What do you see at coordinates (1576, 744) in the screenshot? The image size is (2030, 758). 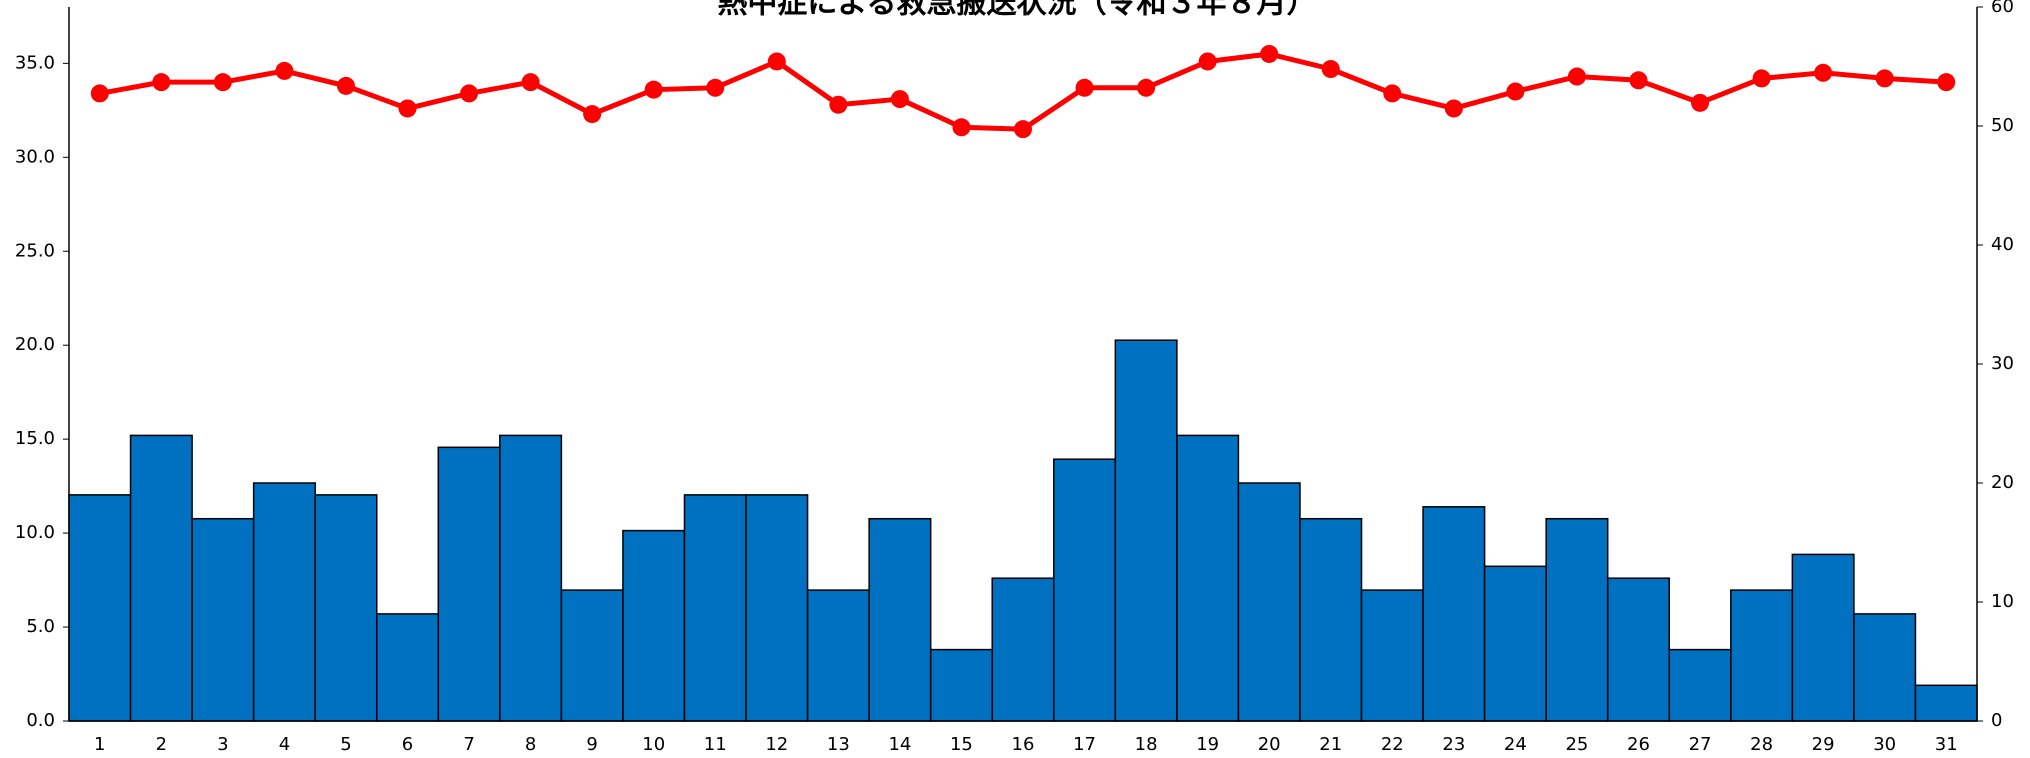 I see `x-tick-label: 25` at bounding box center [1576, 744].